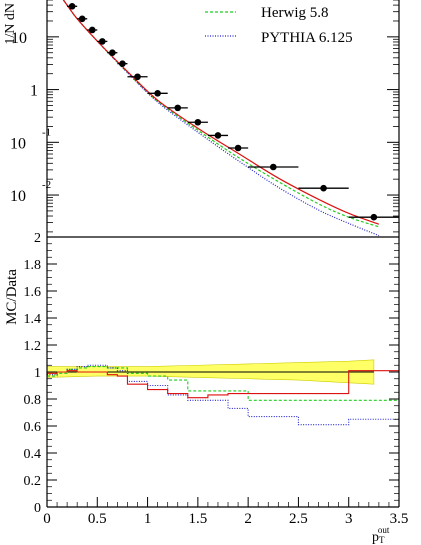 The width and height of the screenshot is (421, 545). I want to click on top-y-tick-label-3: 10, so click(18, 196).